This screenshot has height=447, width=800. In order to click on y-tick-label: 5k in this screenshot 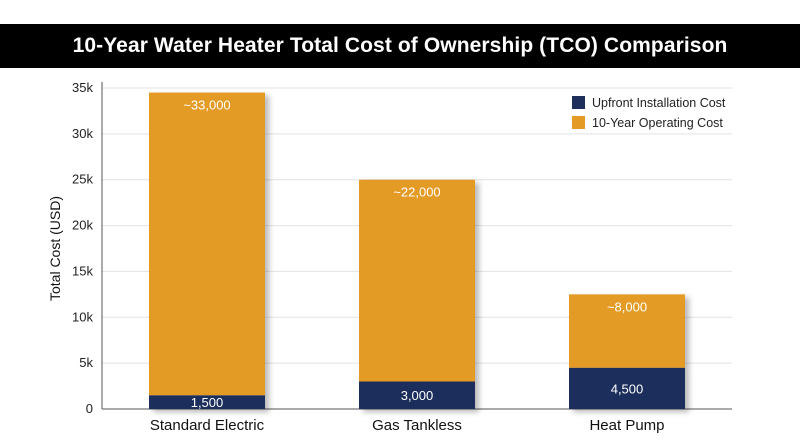, I will do `click(86, 362)`.